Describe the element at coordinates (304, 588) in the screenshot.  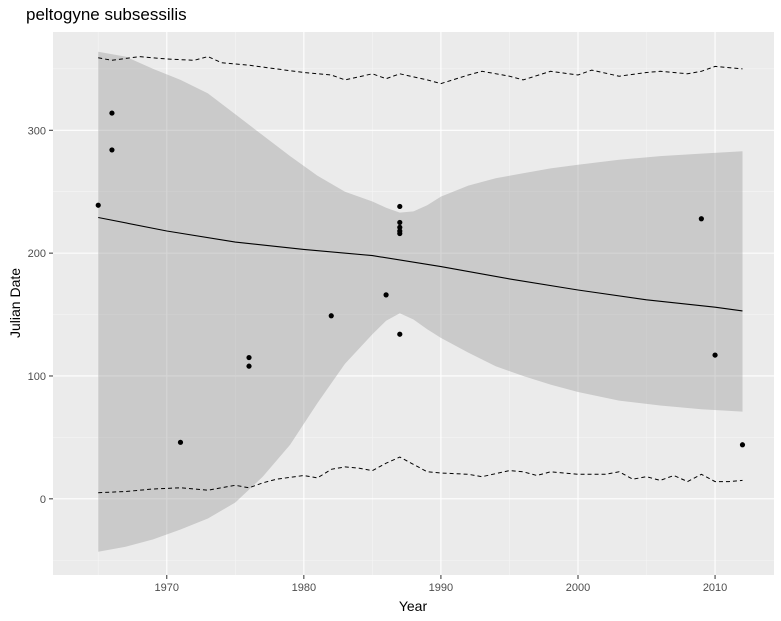
I see `x-tick-label: 1980` at that location.